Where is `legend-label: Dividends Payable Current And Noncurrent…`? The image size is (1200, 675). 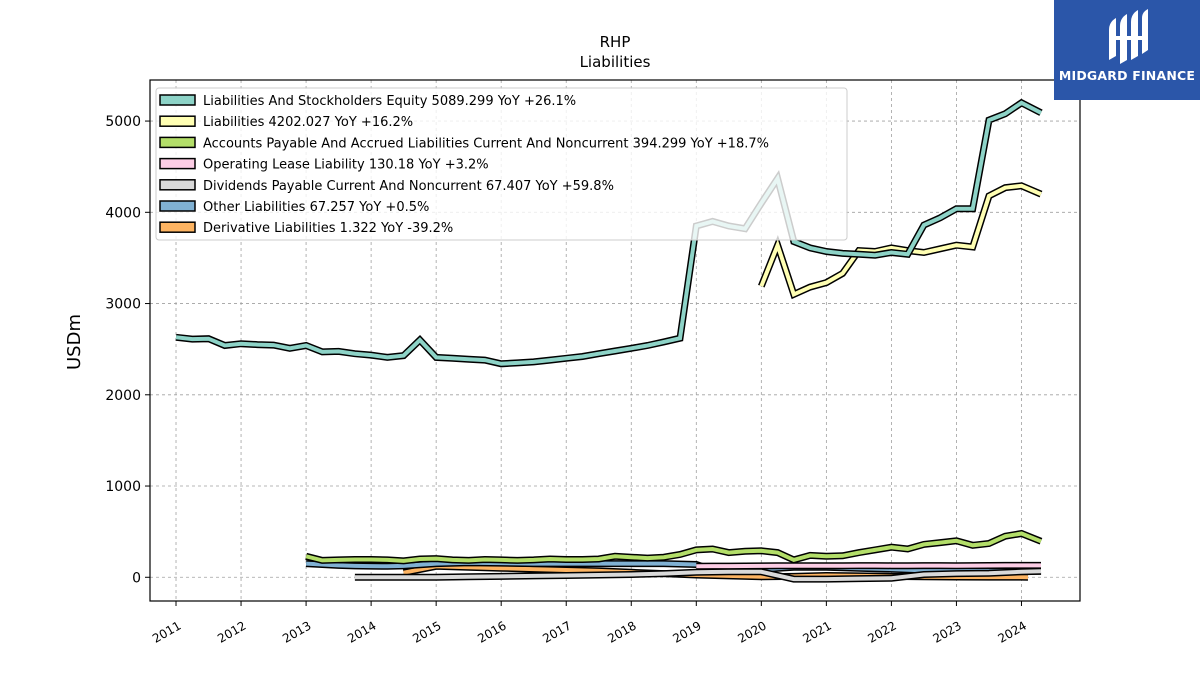
legend-label: Dividends Payable Current And Noncurrent… is located at coordinates (408, 186).